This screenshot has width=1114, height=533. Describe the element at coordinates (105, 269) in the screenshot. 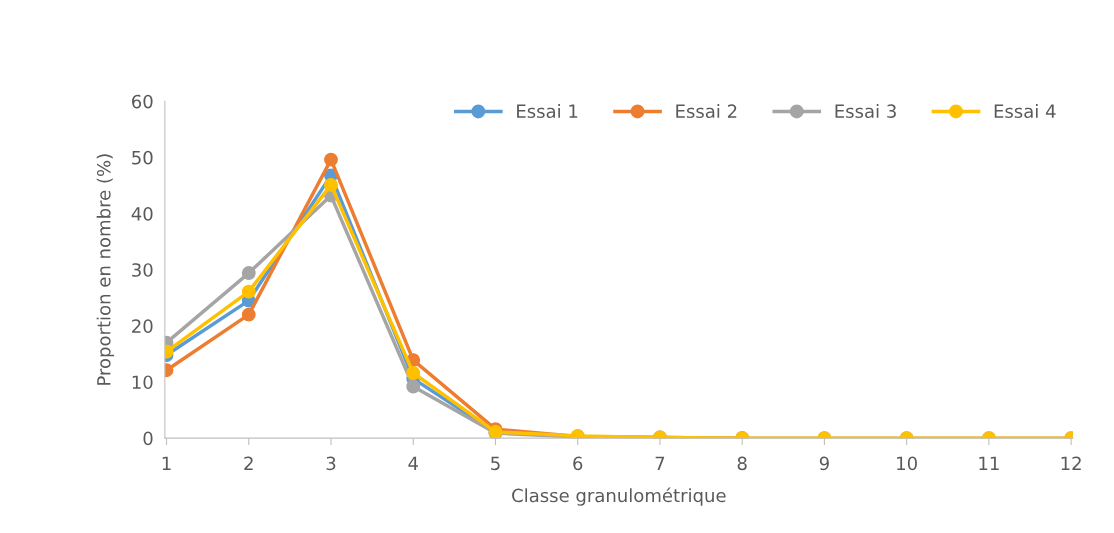

I see `y-axis-title: Proportion en nombre (%)` at that location.